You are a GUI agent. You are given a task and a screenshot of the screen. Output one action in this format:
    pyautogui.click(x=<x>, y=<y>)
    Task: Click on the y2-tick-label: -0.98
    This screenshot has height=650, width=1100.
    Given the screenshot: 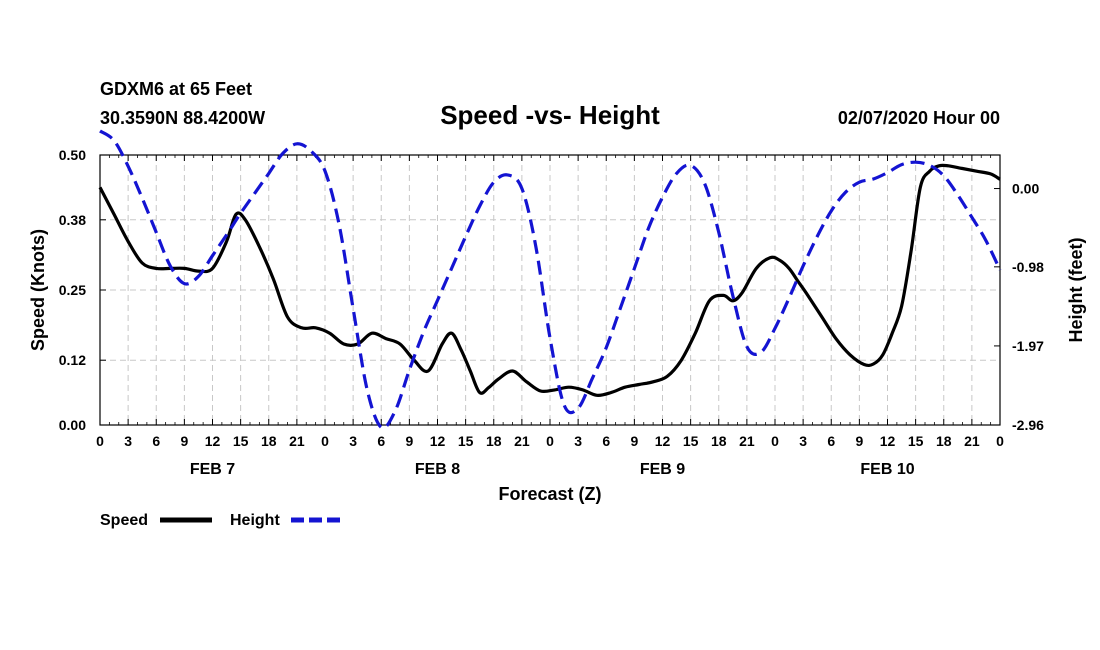 What is the action you would take?
    pyautogui.click(x=1028, y=267)
    